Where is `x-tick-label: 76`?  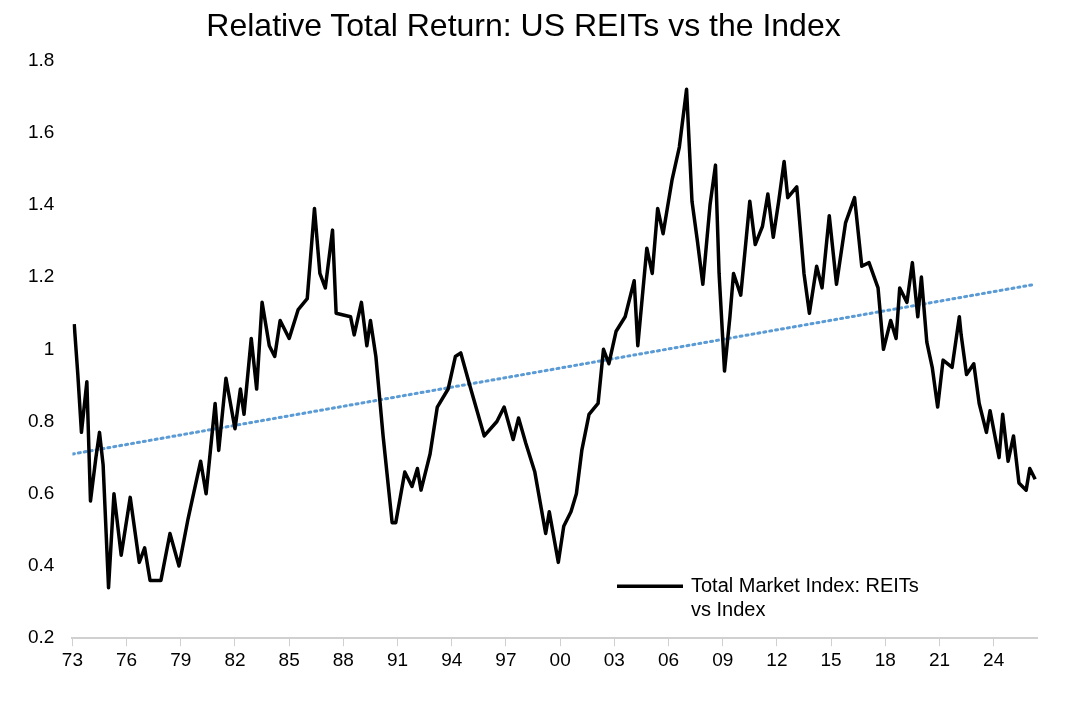 x-tick-label: 76 is located at coordinates (127, 659).